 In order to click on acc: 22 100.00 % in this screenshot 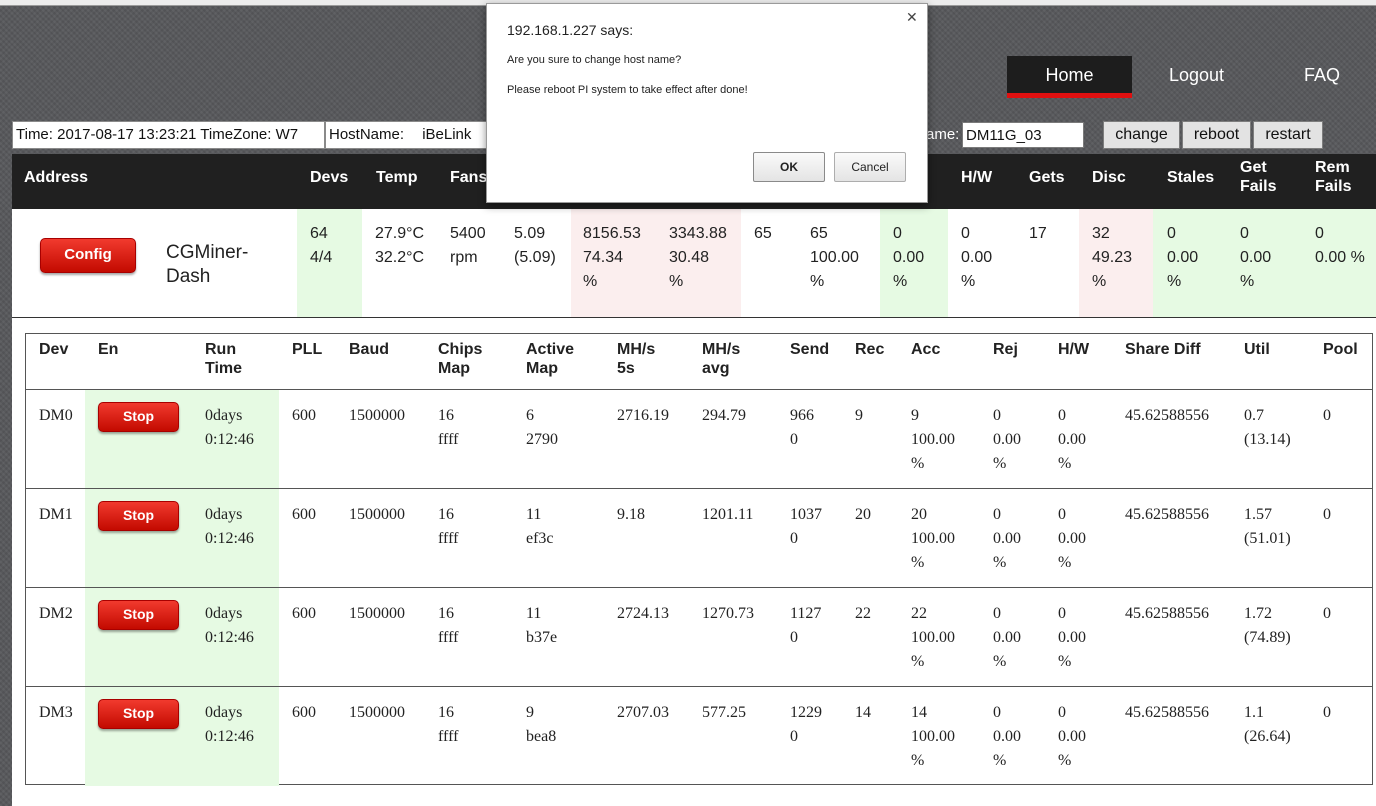, I will do `click(933, 637)`.